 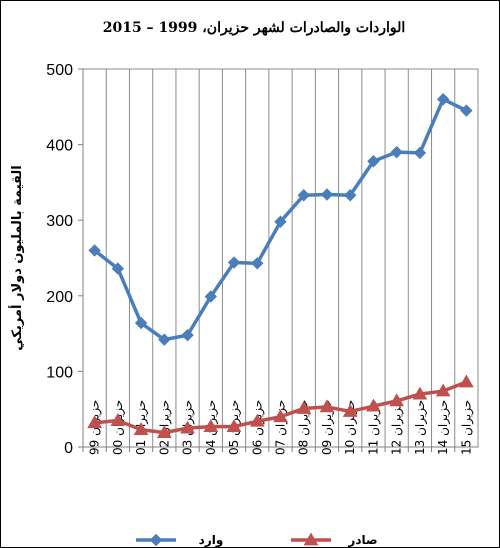 What do you see at coordinates (59, 146) in the screenshot?
I see `y-tick-label: 400` at bounding box center [59, 146].